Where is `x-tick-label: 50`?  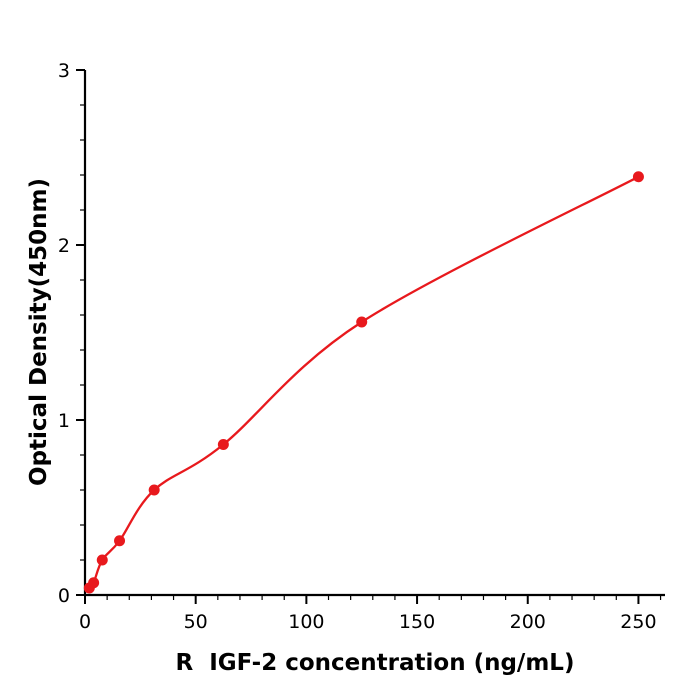 x-tick-label: 50 is located at coordinates (196, 622).